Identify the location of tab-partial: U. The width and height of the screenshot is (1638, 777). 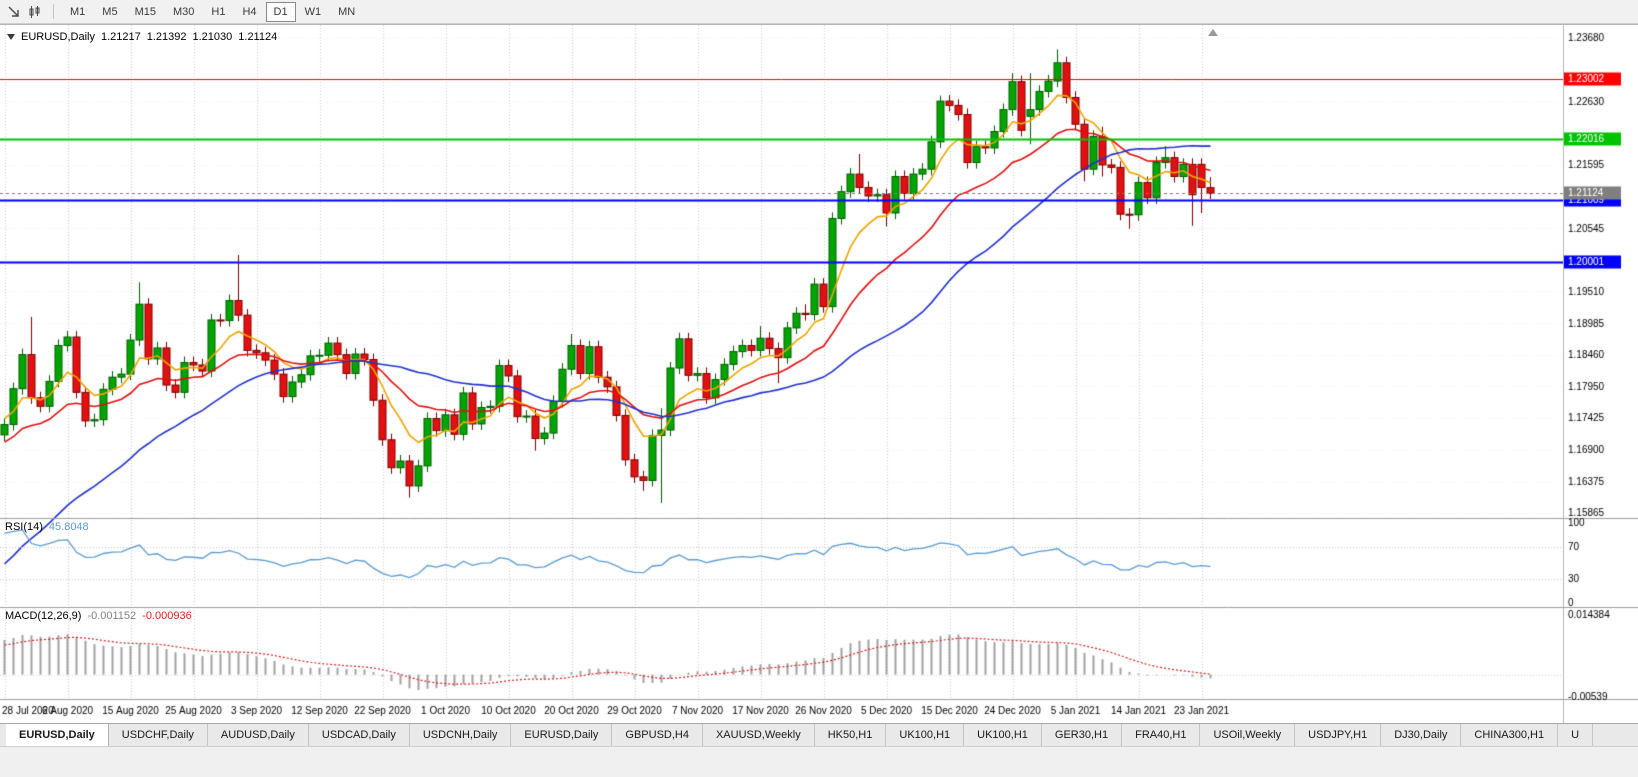
(1576, 735).